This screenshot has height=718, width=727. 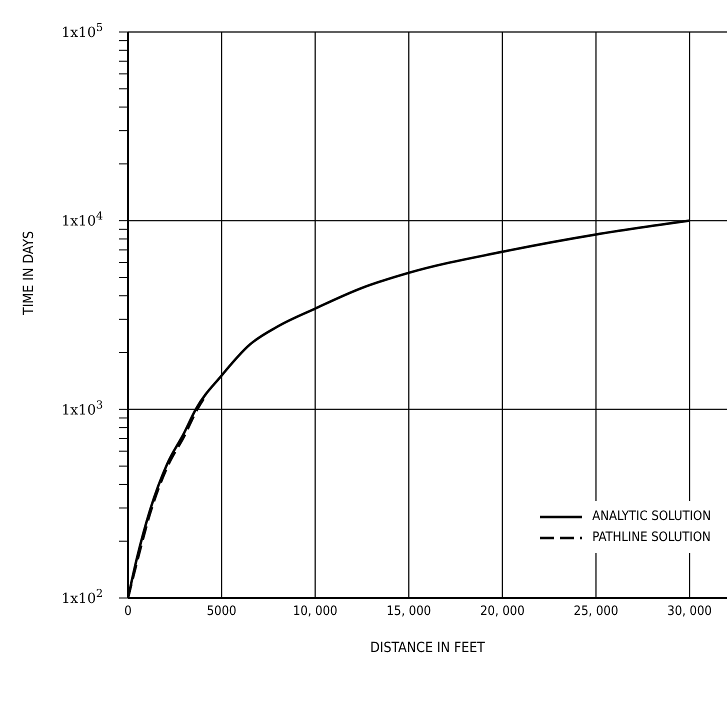 What do you see at coordinates (82, 408) in the screenshot?
I see `y-tick-label: 1x10$^{3}$` at bounding box center [82, 408].